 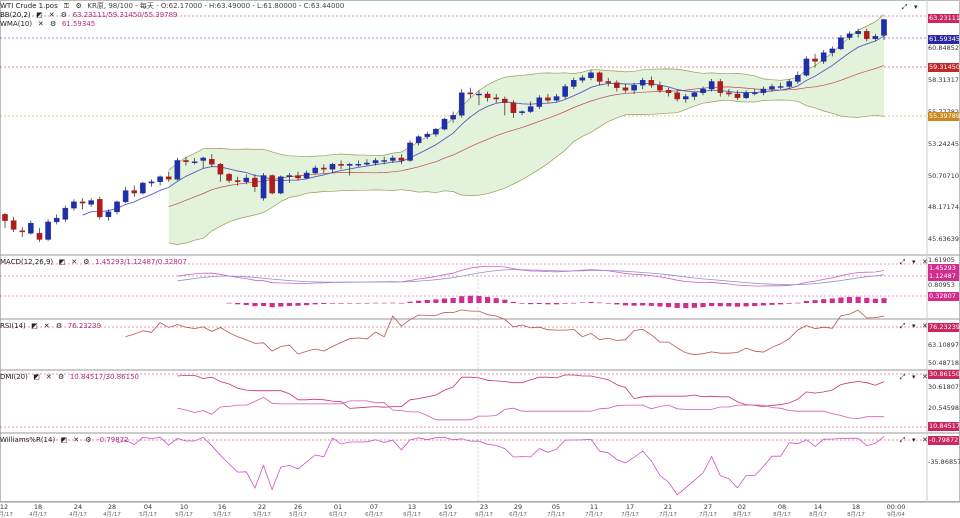 I want to click on time-axis-month: 4月/17, so click(x=112, y=515).